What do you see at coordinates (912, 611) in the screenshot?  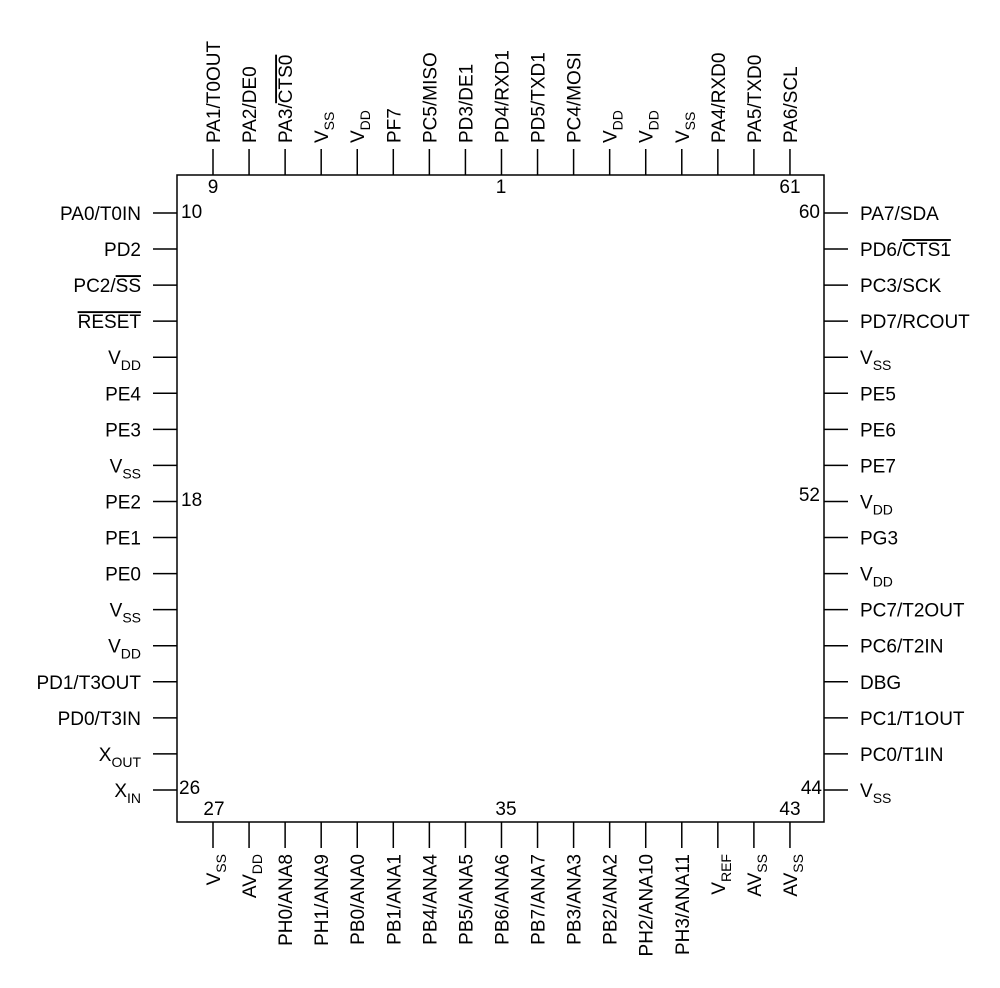 I see `pin-label-pc7-t2out: PC7/T2OUT` at bounding box center [912, 611].